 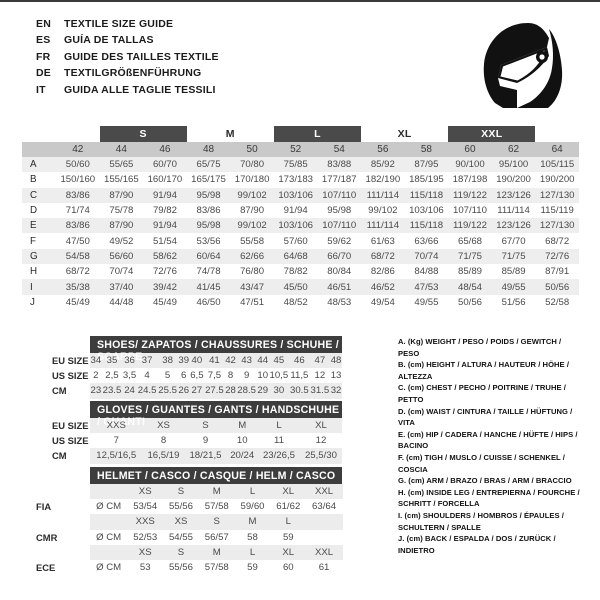 What do you see at coordinates (230, 361) in the screenshot?
I see `shoes-cell: 42` at bounding box center [230, 361].